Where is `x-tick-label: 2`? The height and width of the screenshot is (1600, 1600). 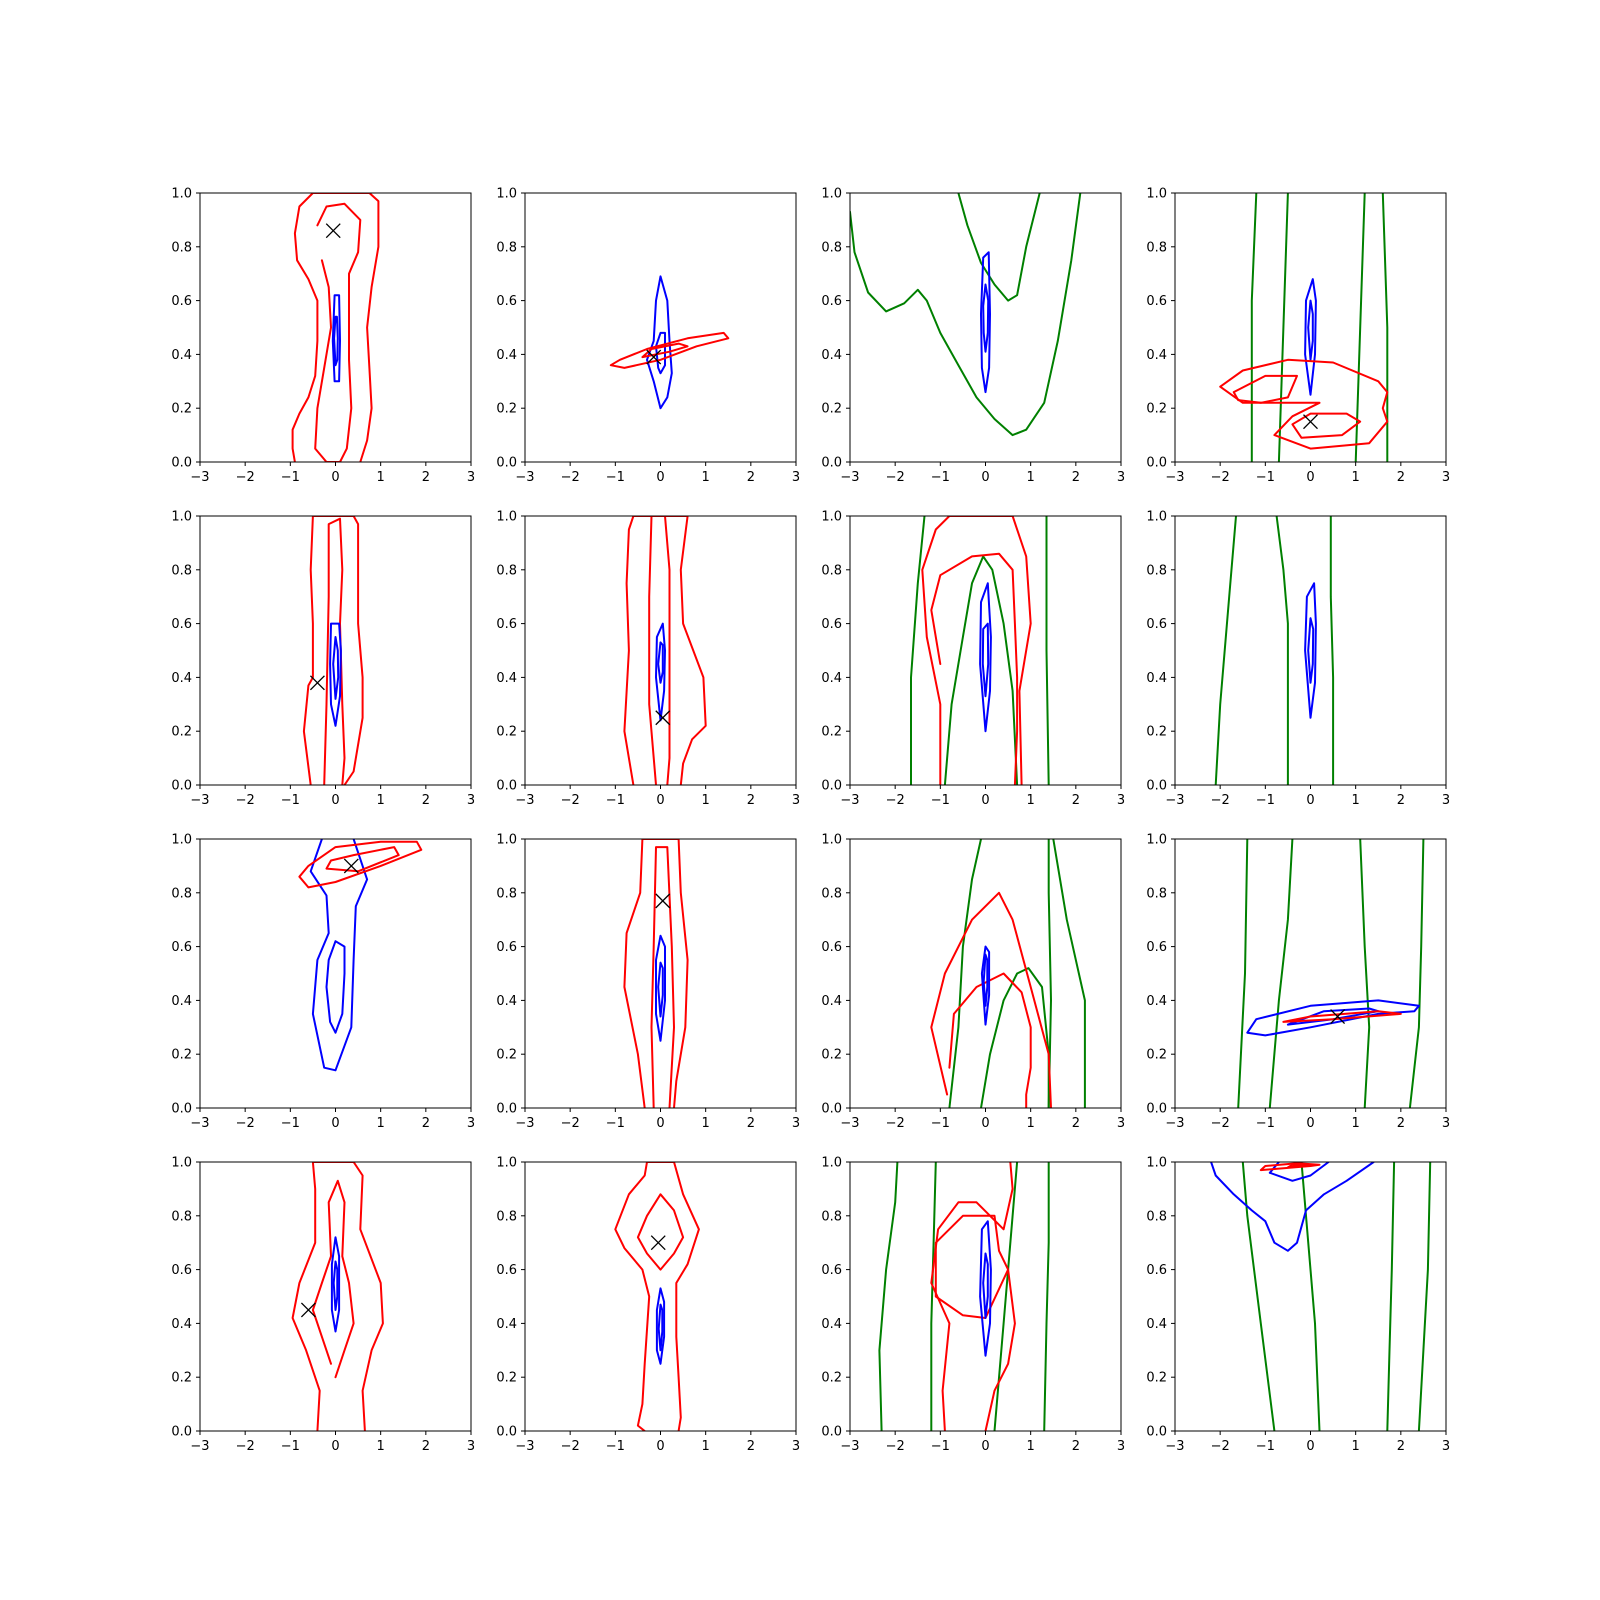 x-tick-label: 2 is located at coordinates (426, 477).